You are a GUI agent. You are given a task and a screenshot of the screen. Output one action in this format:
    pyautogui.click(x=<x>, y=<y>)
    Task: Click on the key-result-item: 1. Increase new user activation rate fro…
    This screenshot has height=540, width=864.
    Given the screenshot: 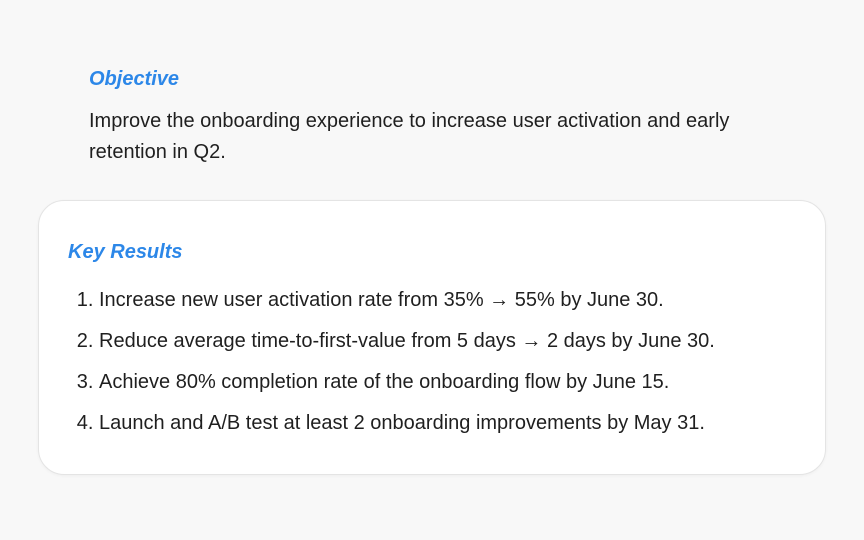 What is the action you would take?
    pyautogui.click(x=392, y=305)
    